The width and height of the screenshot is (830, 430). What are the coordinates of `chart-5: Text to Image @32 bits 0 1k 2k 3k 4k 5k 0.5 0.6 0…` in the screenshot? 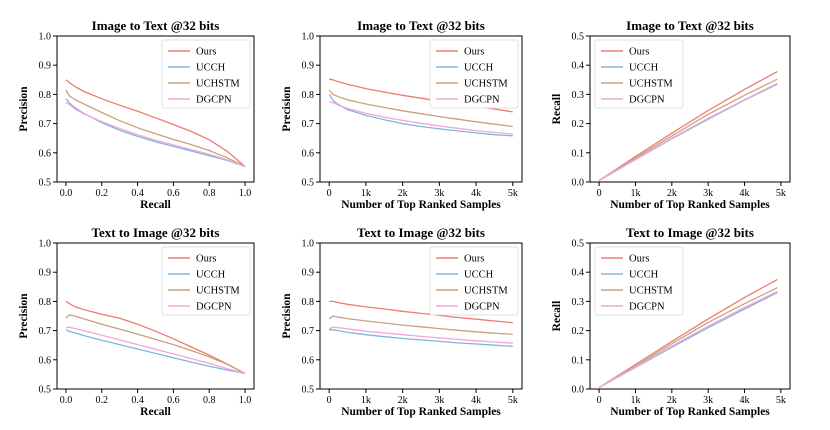 It's located at (402, 321).